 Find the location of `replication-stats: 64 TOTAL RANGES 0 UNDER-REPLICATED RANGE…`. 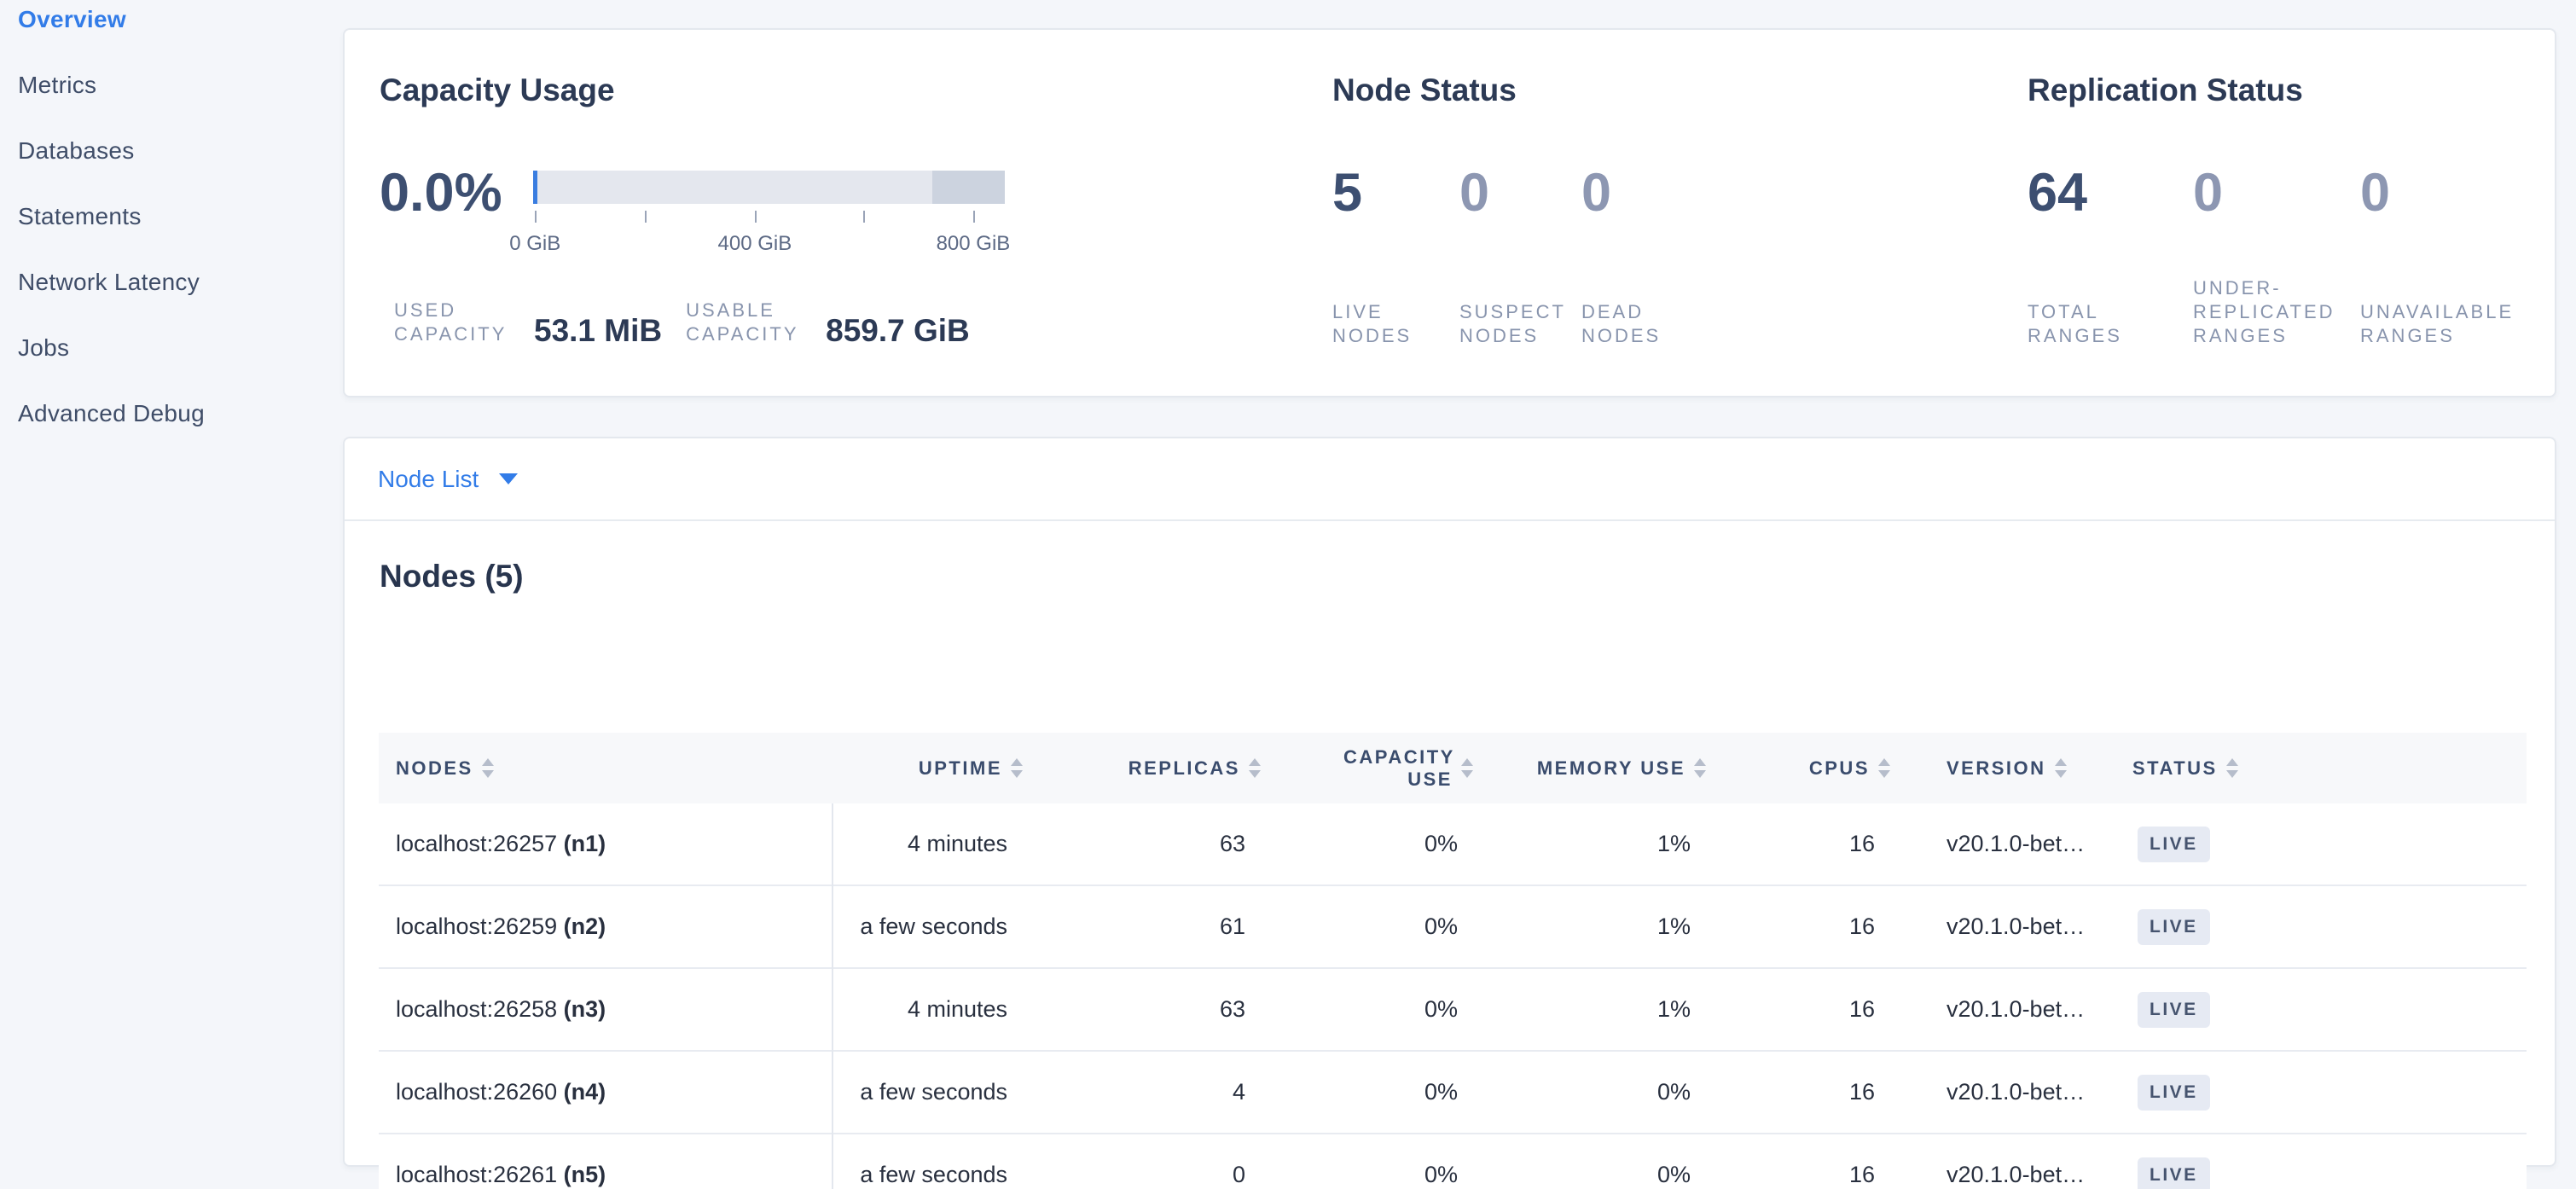

replication-stats: 64 TOTAL RANGES 0 UNDER-REPLICATED RANGE… is located at coordinates (2283, 256).